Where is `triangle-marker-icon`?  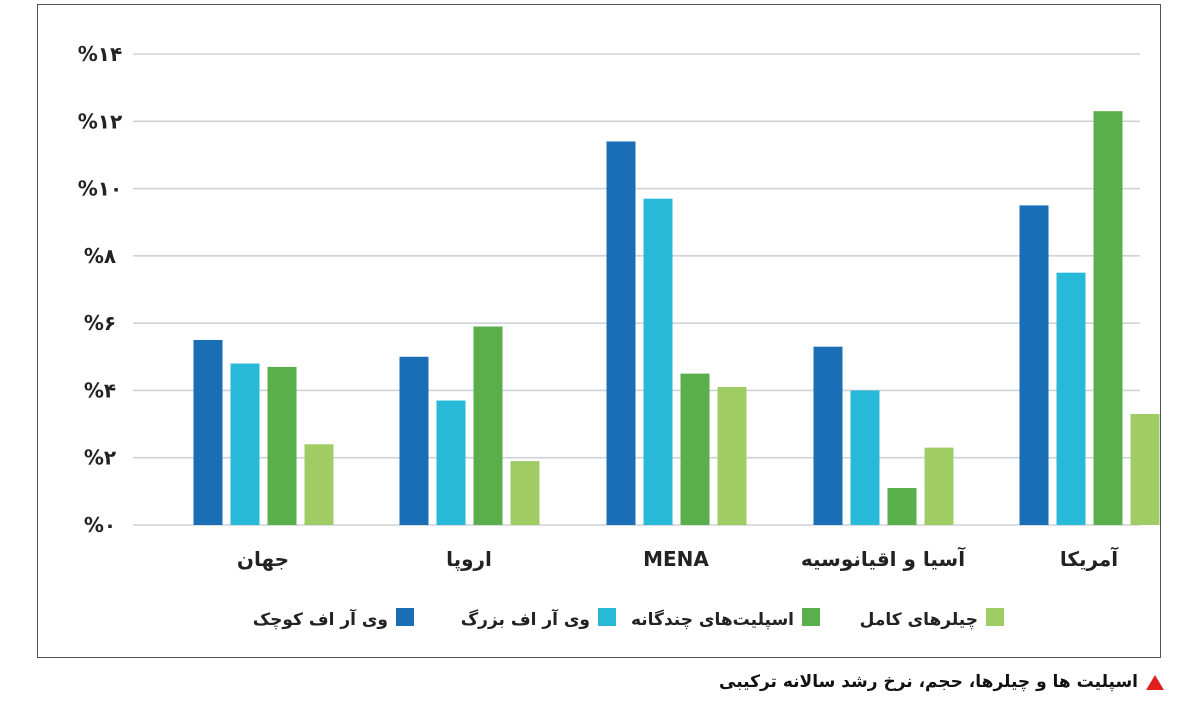
triangle-marker-icon is located at coordinates (1155, 682).